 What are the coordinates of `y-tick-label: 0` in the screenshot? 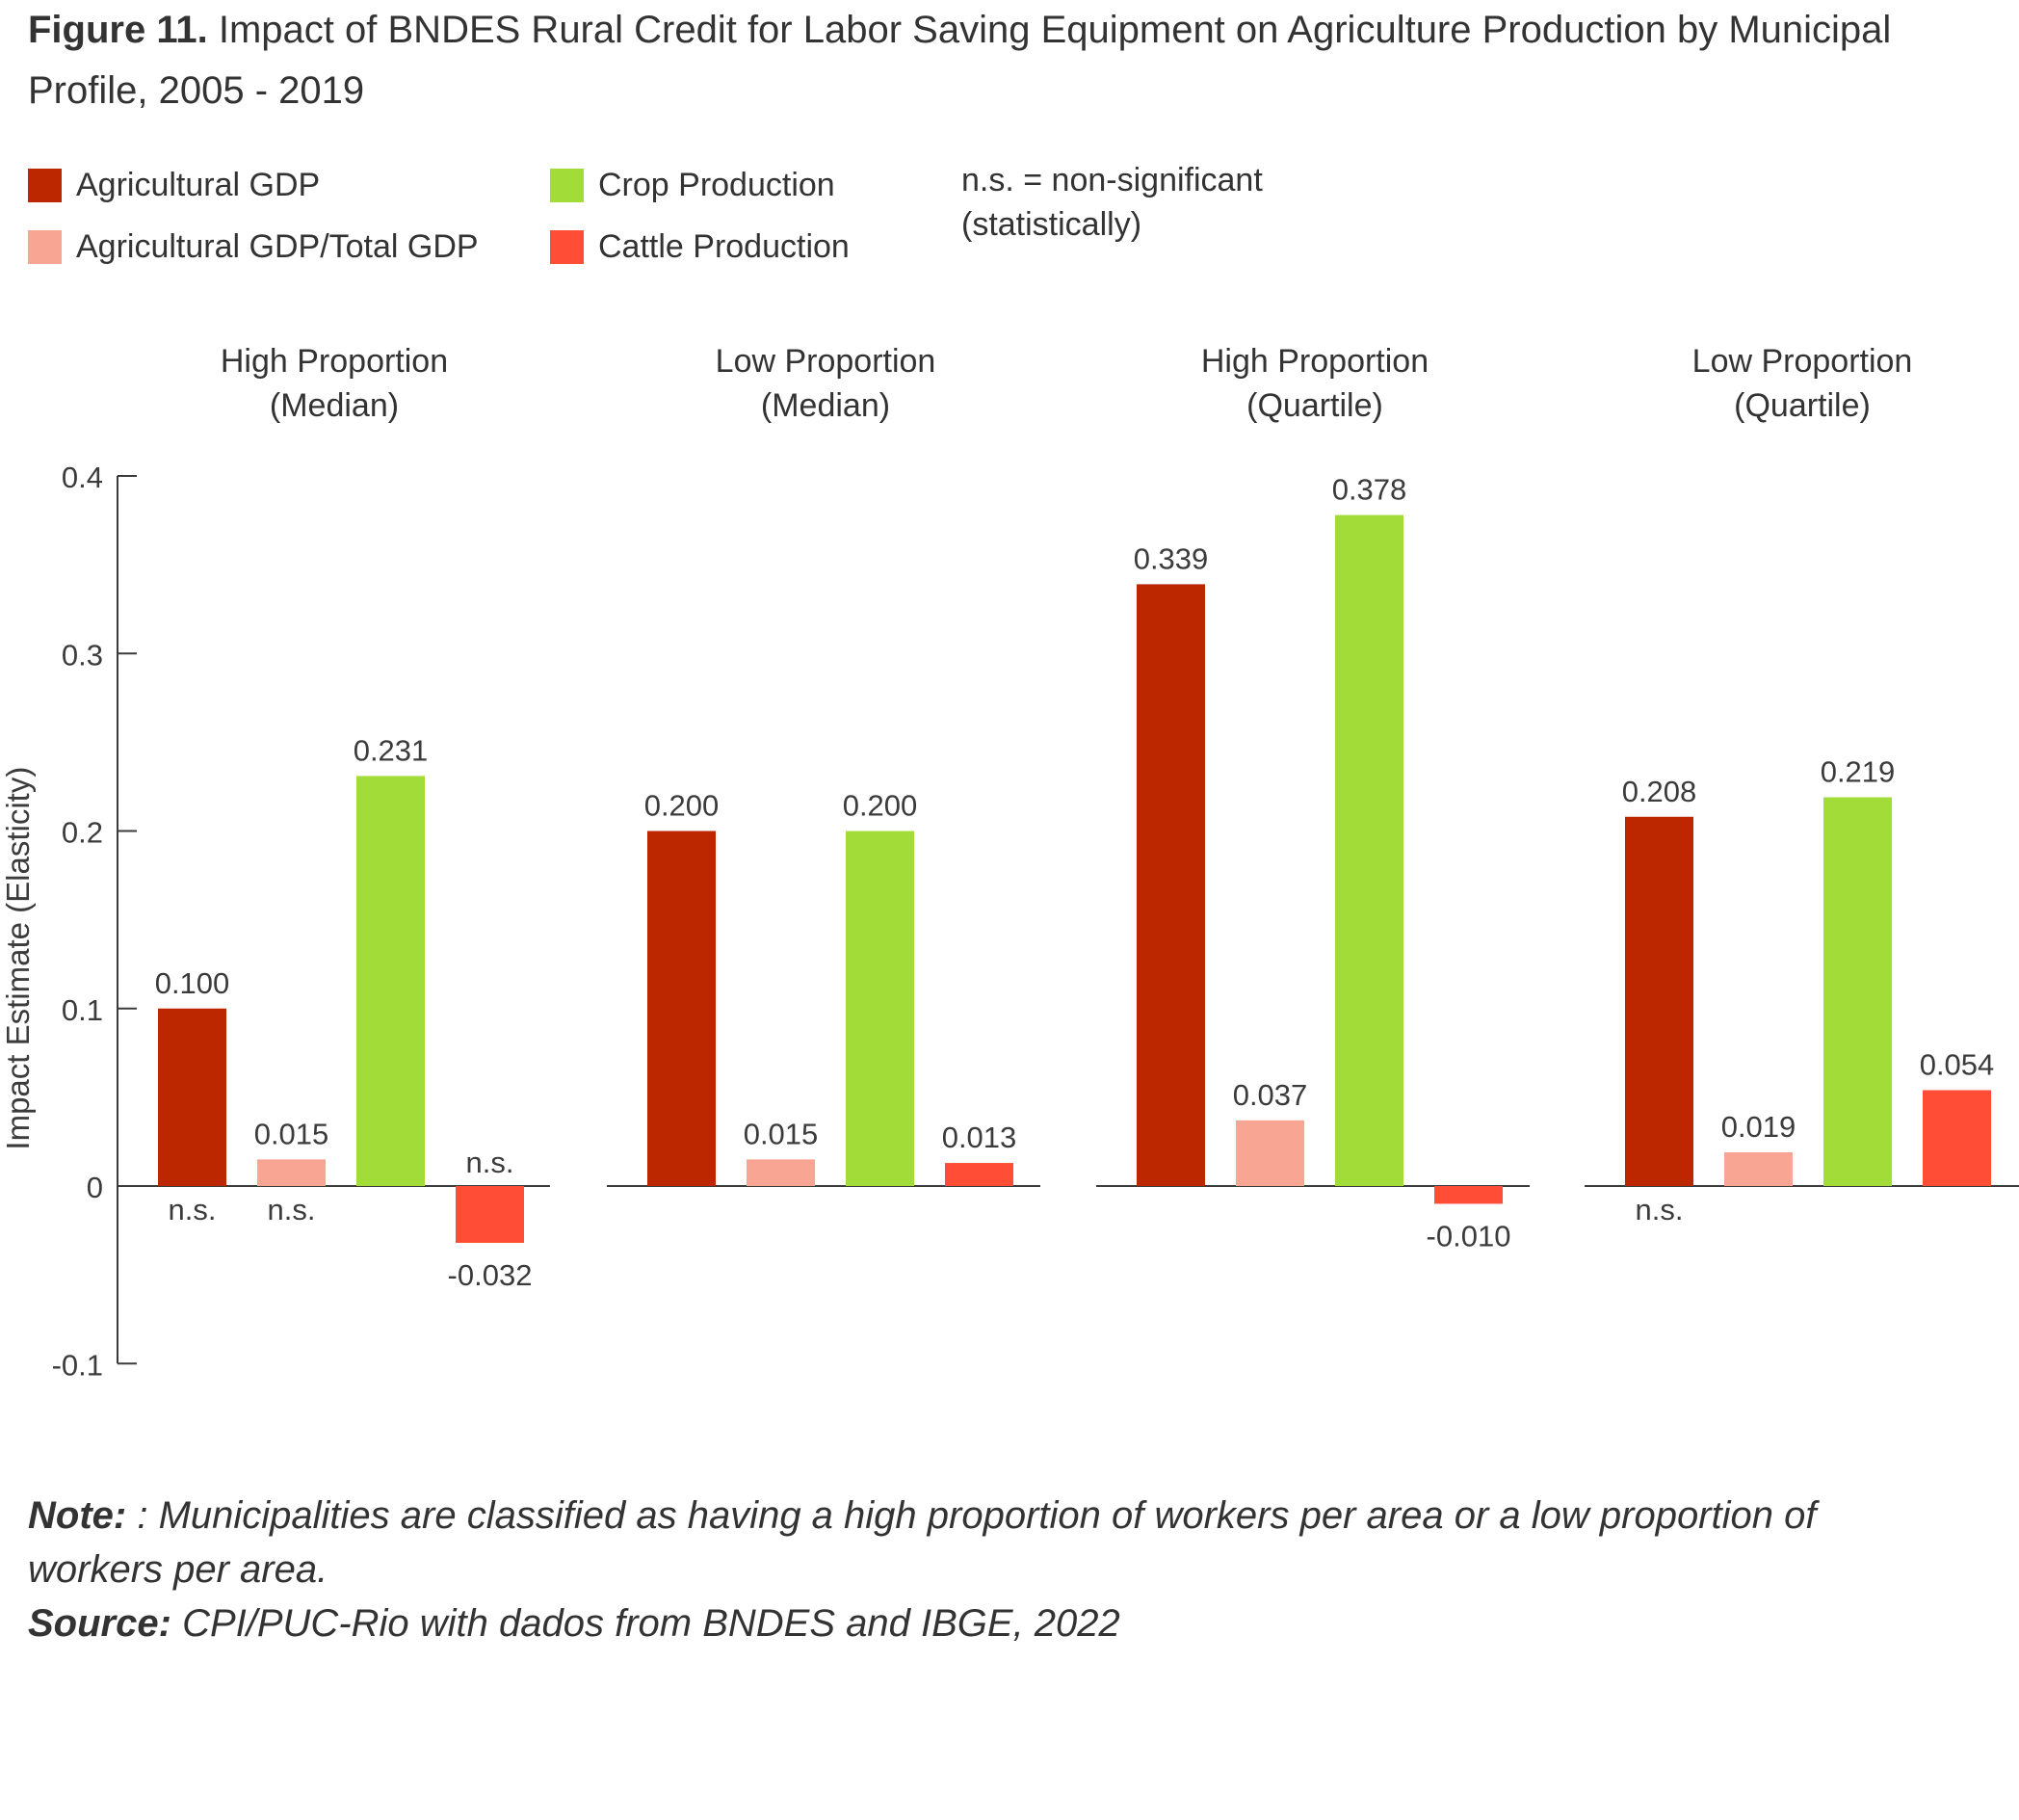 It's located at (95, 1188).